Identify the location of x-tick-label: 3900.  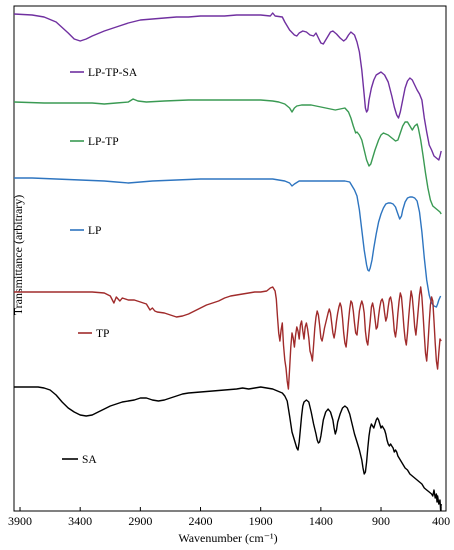
(20, 521).